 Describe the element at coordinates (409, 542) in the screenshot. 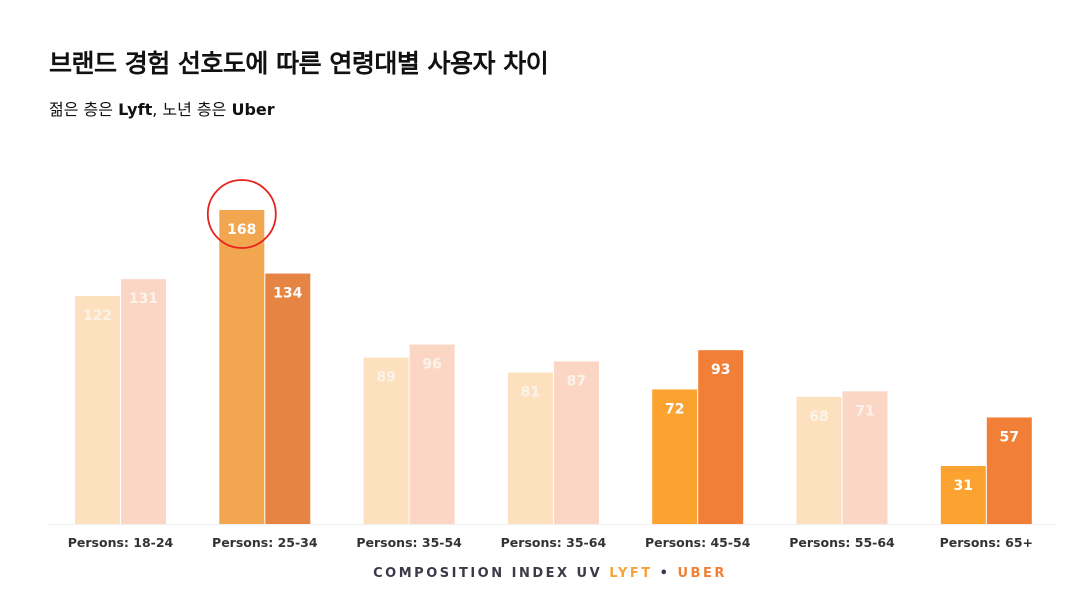

I see `category-label-2: Persons: 35-54` at that location.